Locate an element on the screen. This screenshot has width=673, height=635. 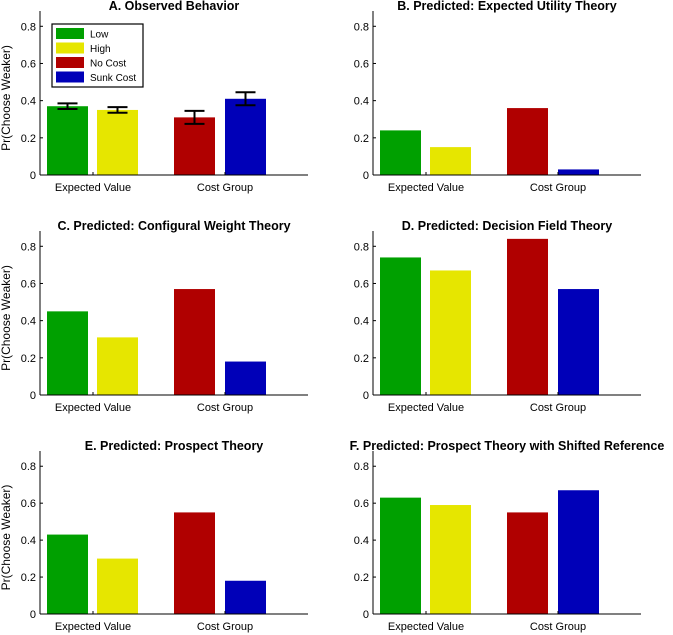
panel-title: A. Observed Behavior is located at coordinates (174, 6).